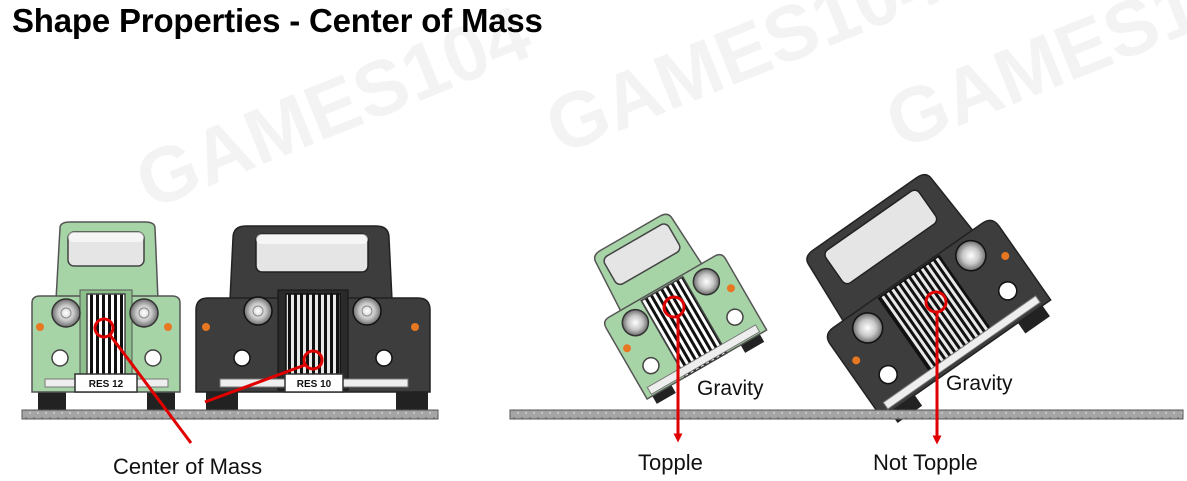 The image size is (1187, 481). What do you see at coordinates (277, 20) in the screenshot?
I see `page-title: Shape Properties - Center of Mass` at bounding box center [277, 20].